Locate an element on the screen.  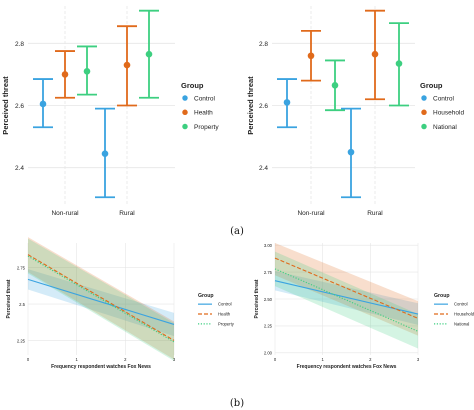
ci-ribbon-household is located at coordinates (346, 289).